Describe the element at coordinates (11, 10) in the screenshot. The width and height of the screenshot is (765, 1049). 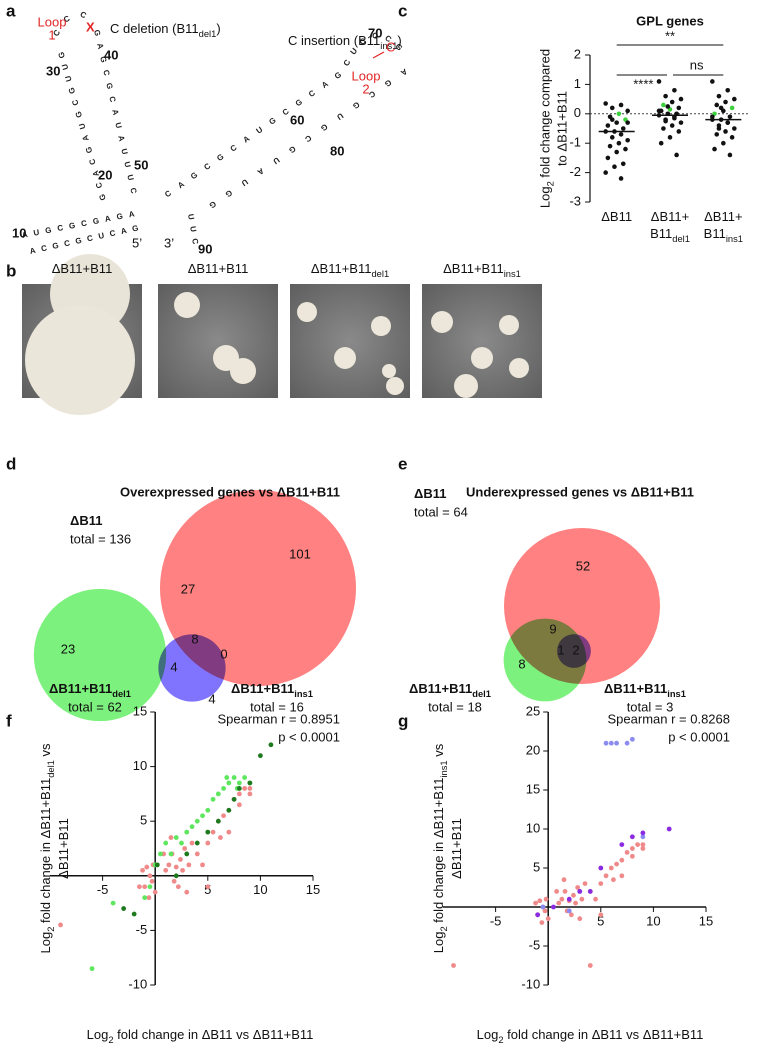
I see `panel-label: a` at that location.